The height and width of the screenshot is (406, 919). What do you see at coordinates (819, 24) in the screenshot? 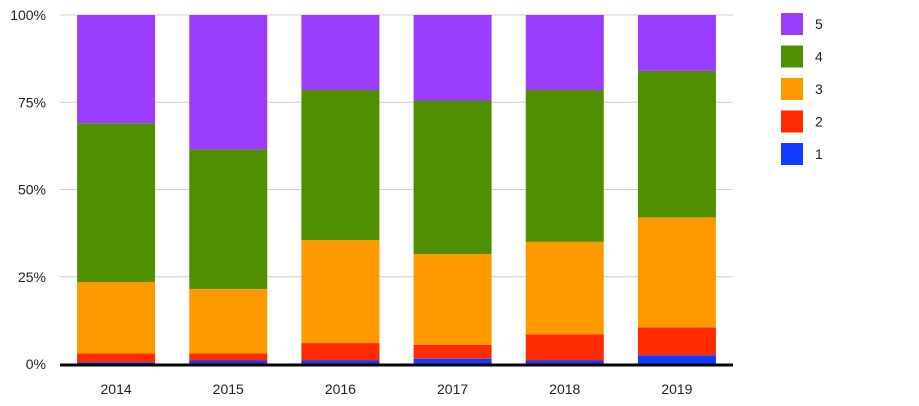
I see `legend-label-5: 5` at bounding box center [819, 24].